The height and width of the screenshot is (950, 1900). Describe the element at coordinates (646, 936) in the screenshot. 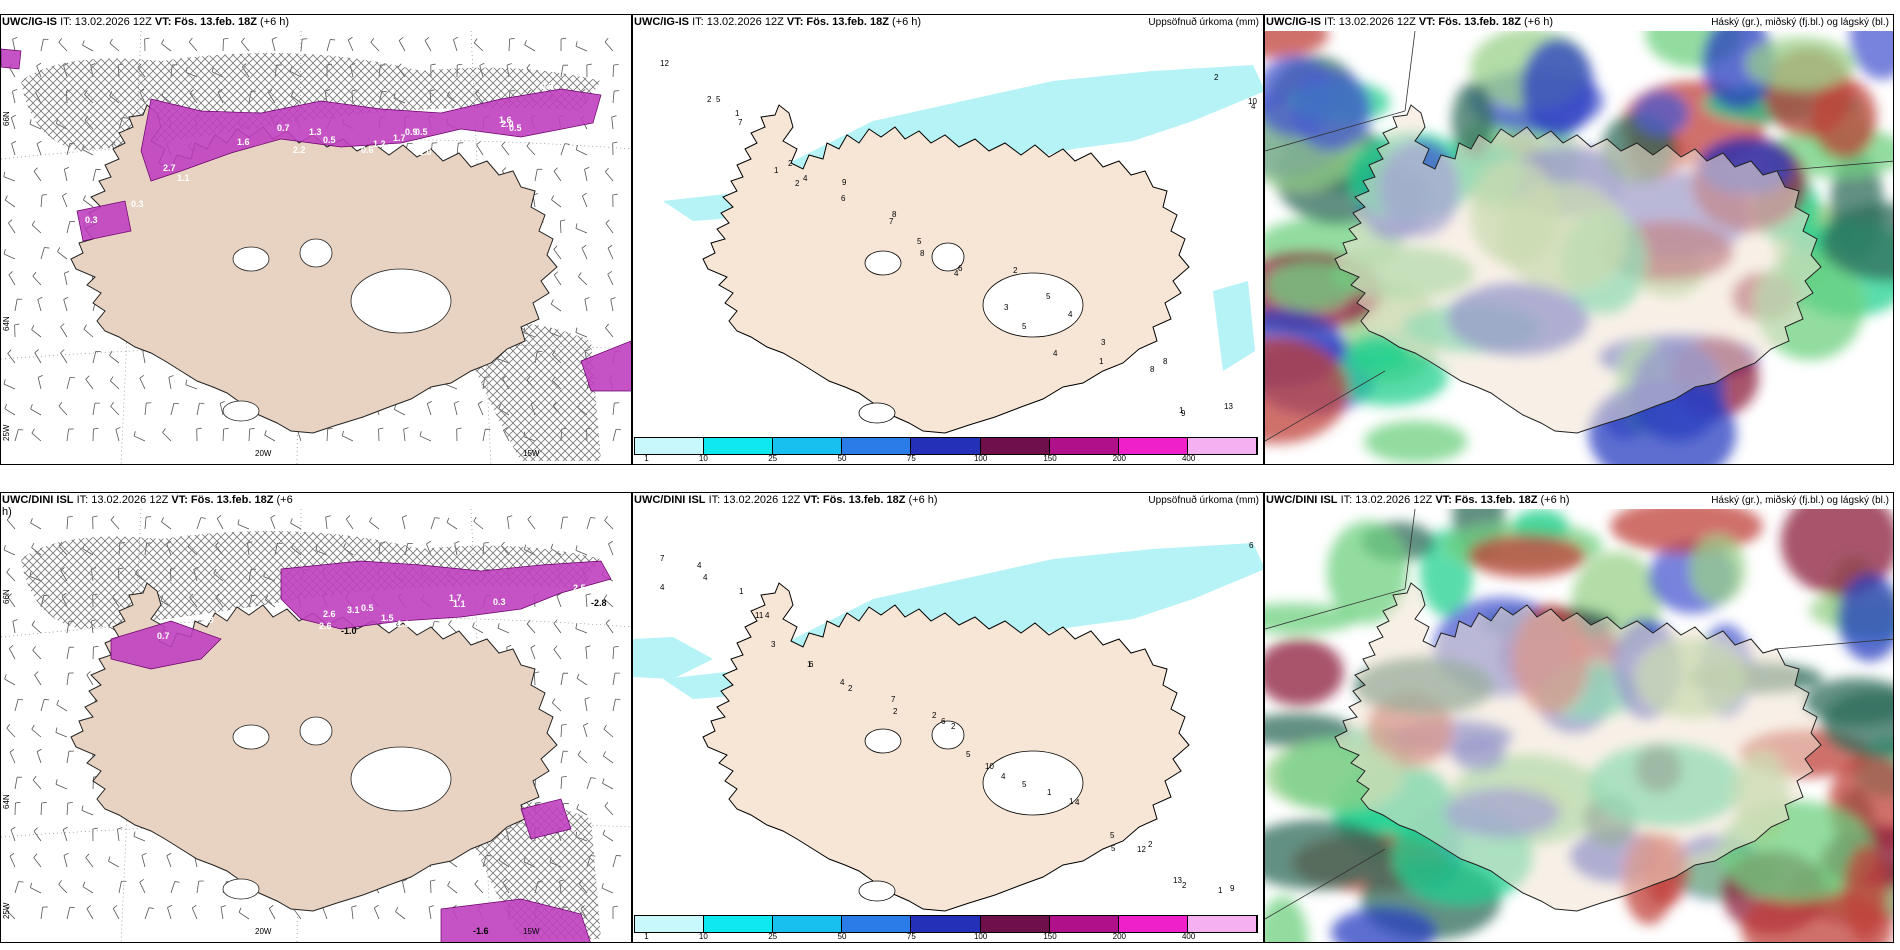

I see `colorbar-tick: 1` at that location.